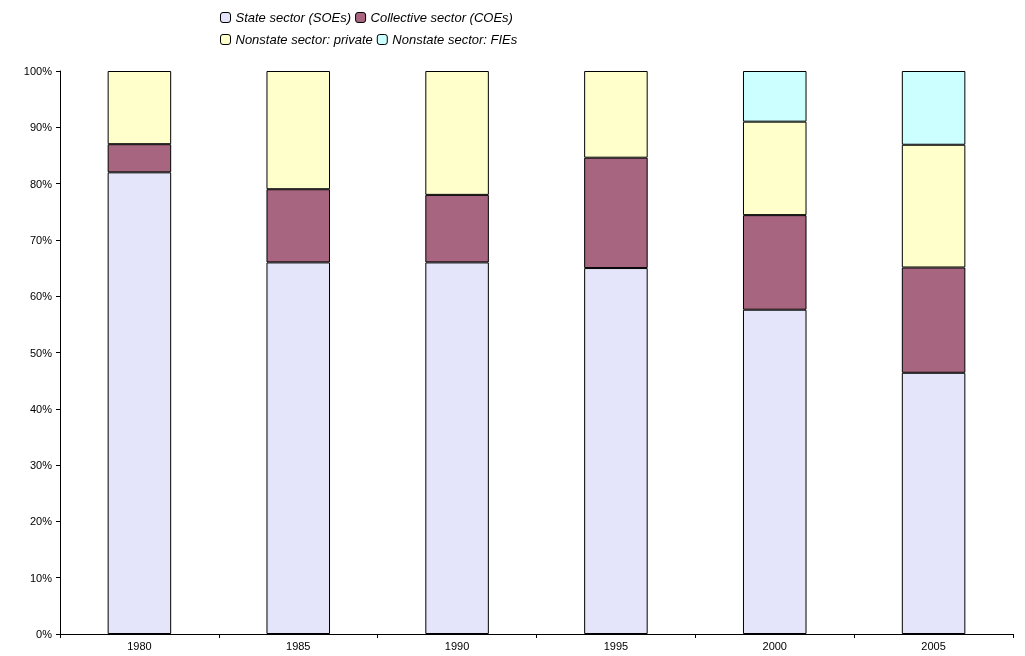  Describe the element at coordinates (41, 183) in the screenshot. I see `y-tick-label: 80%` at that location.